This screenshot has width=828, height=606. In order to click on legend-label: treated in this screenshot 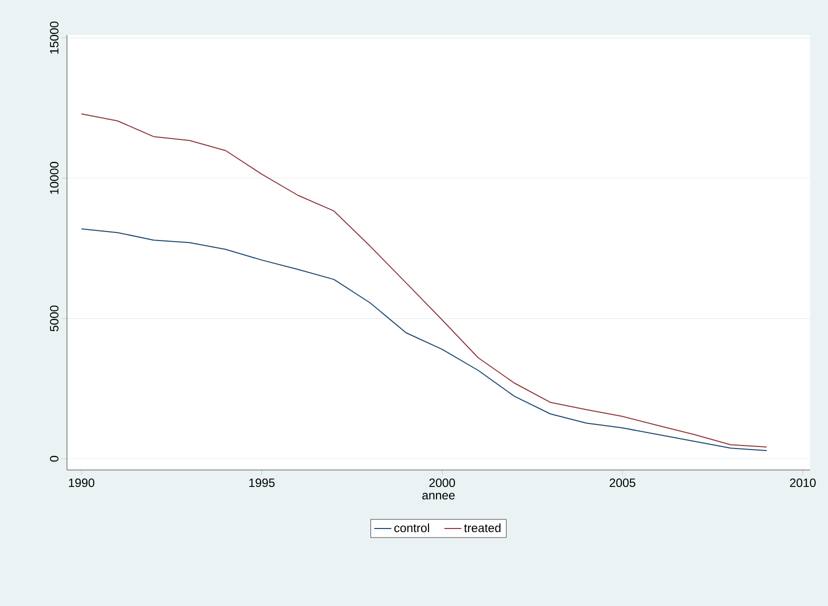, I will do `click(482, 527)`.